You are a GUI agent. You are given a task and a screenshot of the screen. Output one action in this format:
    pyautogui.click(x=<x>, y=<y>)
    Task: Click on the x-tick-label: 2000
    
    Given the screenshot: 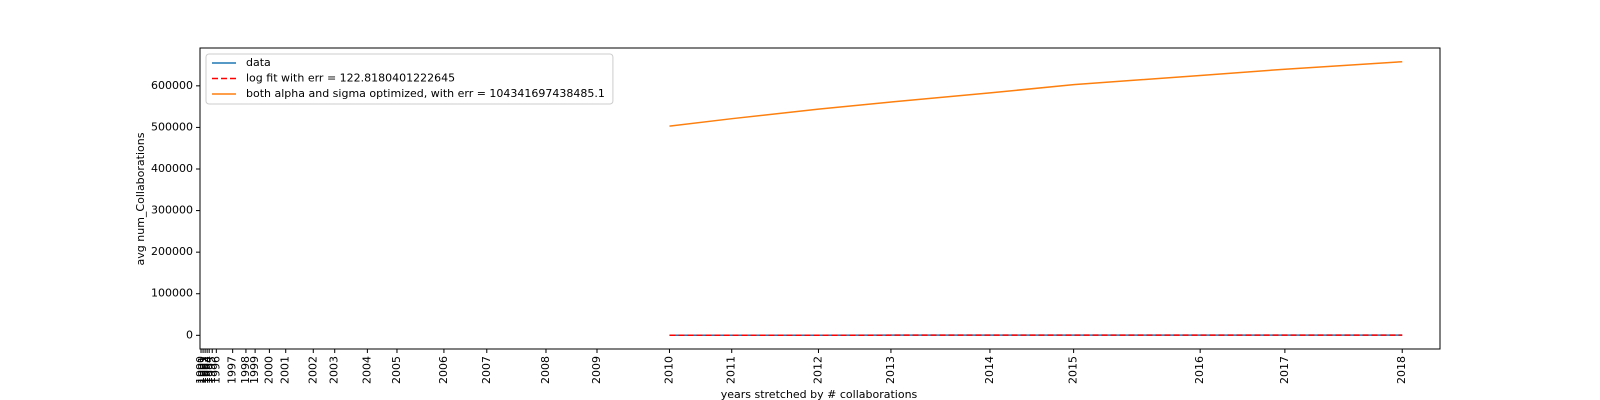 What is the action you would take?
    pyautogui.click(x=268, y=370)
    